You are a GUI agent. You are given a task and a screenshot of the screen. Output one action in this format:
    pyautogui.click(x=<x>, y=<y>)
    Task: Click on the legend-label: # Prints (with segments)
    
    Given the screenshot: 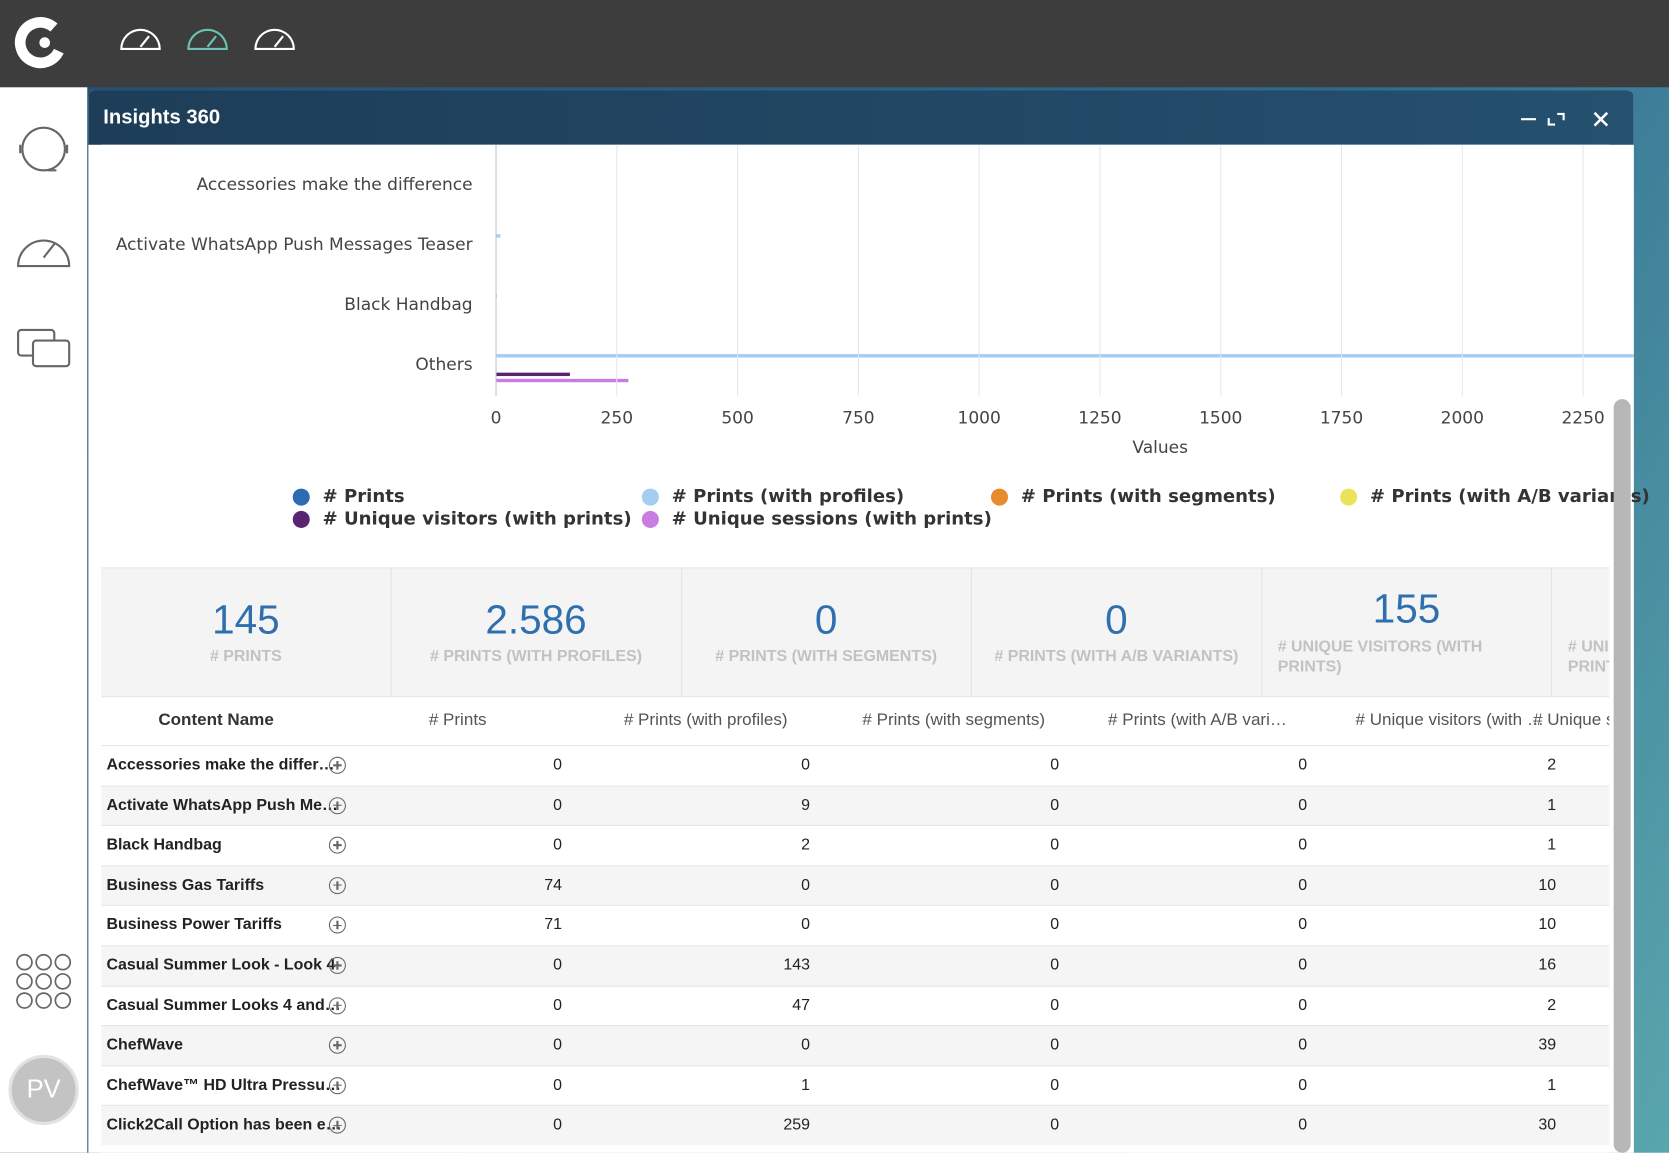 What is the action you would take?
    pyautogui.click(x=1148, y=496)
    